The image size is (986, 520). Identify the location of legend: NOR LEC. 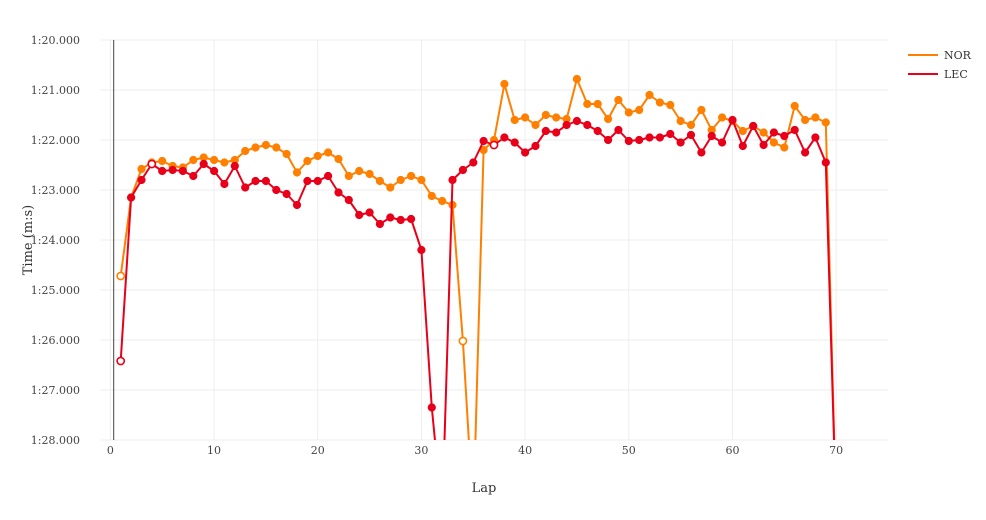
(940, 65).